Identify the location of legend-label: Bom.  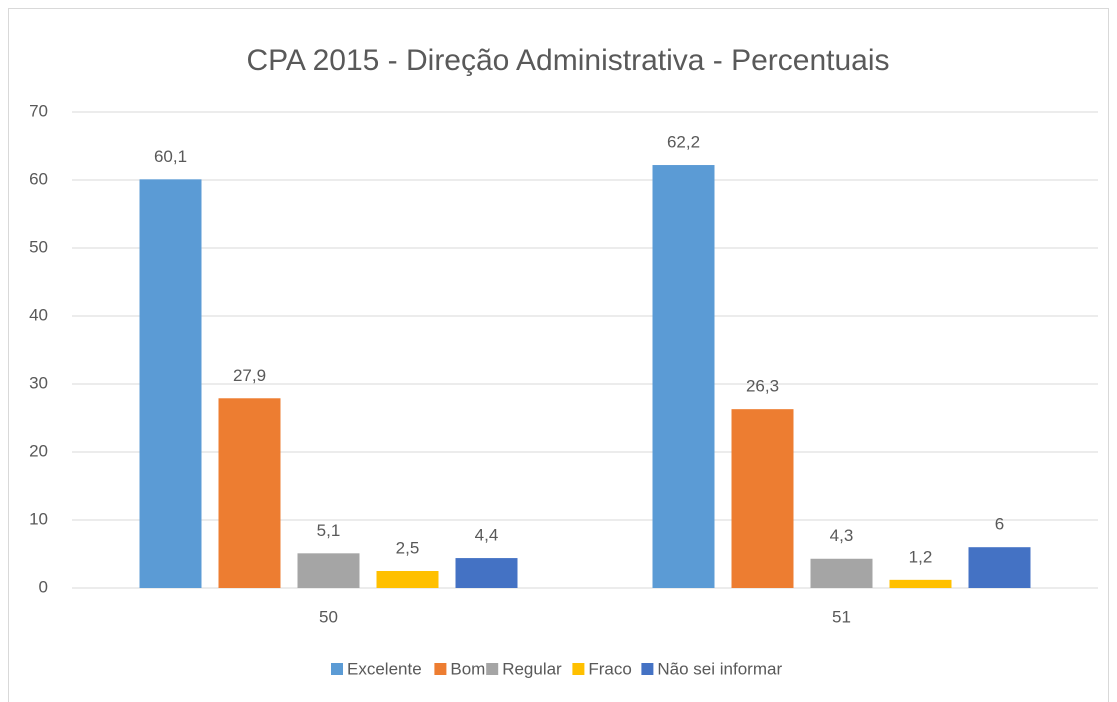
(467, 668).